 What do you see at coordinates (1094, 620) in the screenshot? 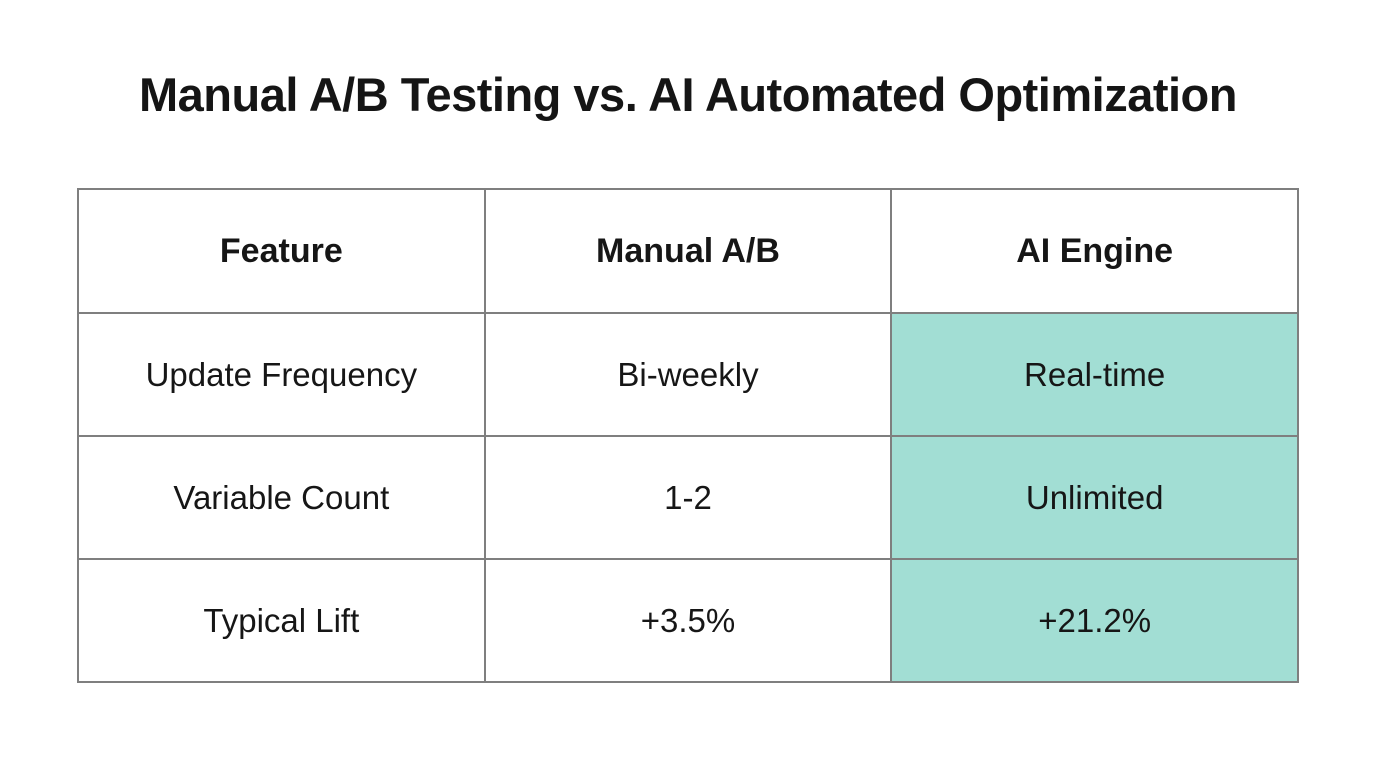
I see `ai-engine-cell: +21.2%` at bounding box center [1094, 620].